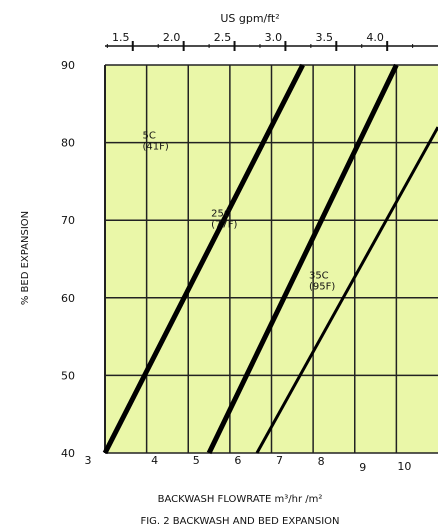 The width and height of the screenshot is (438, 532). What do you see at coordinates (68, 375) in the screenshot?
I see `y-tick-label: 50` at bounding box center [68, 375].